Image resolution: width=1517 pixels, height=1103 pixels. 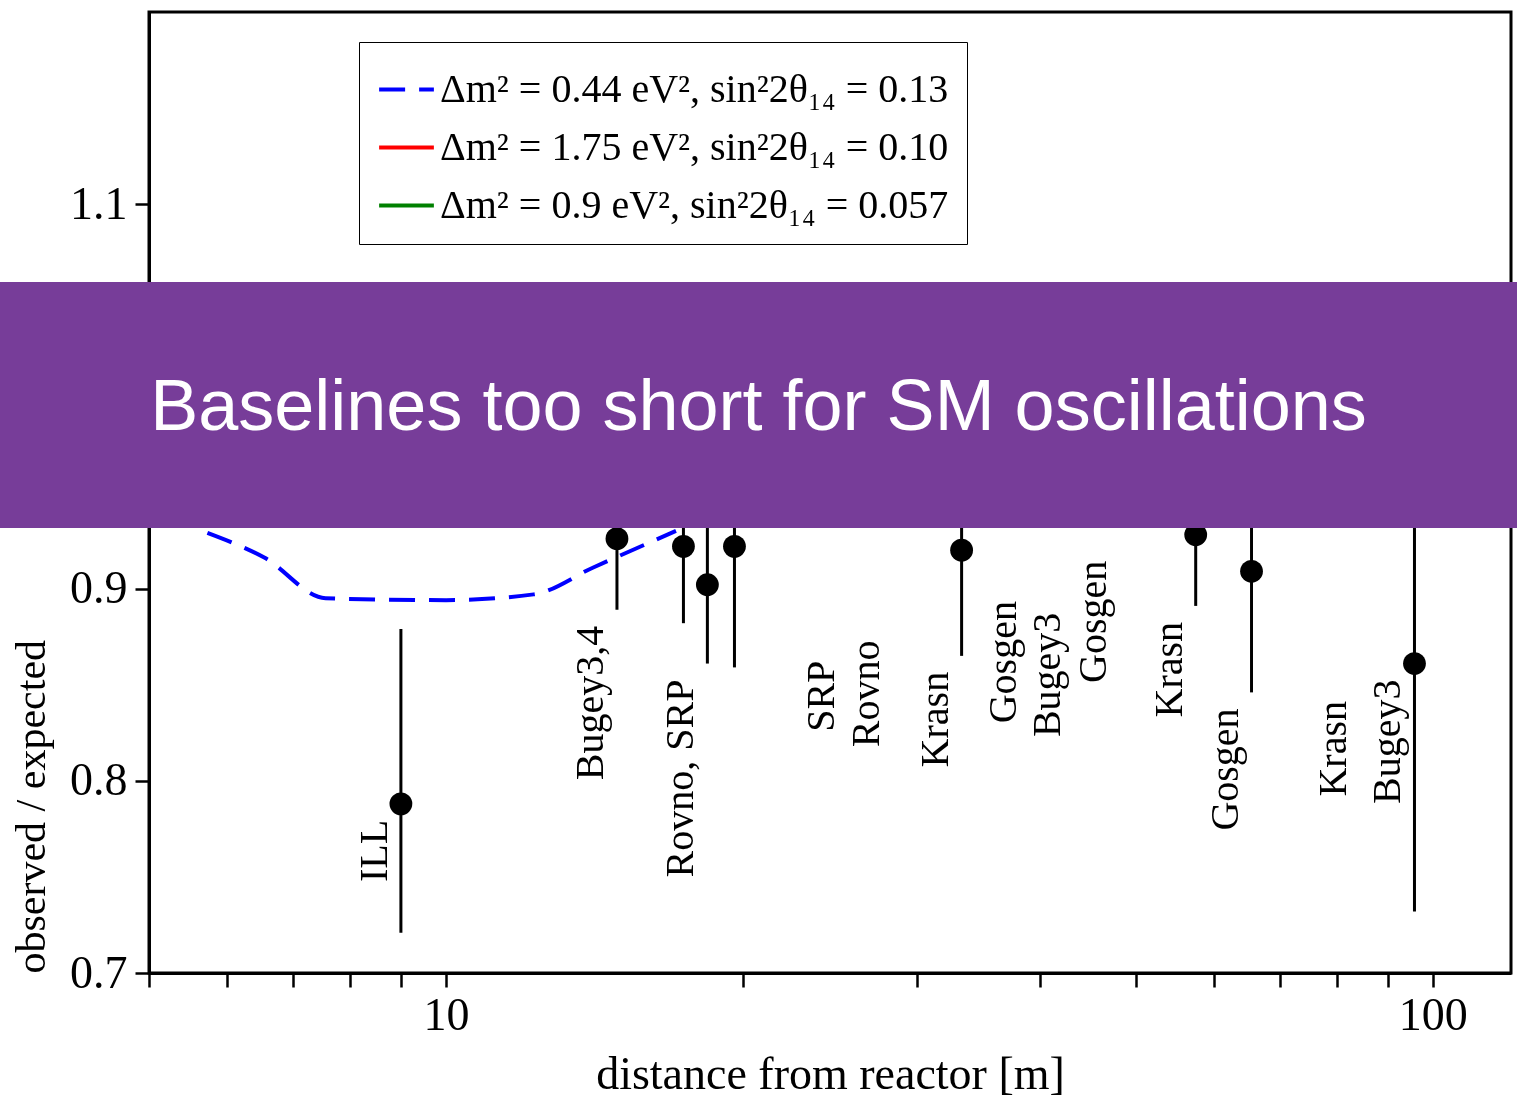 What do you see at coordinates (1387, 741) in the screenshot?
I see `annotation: Bugey3` at bounding box center [1387, 741].